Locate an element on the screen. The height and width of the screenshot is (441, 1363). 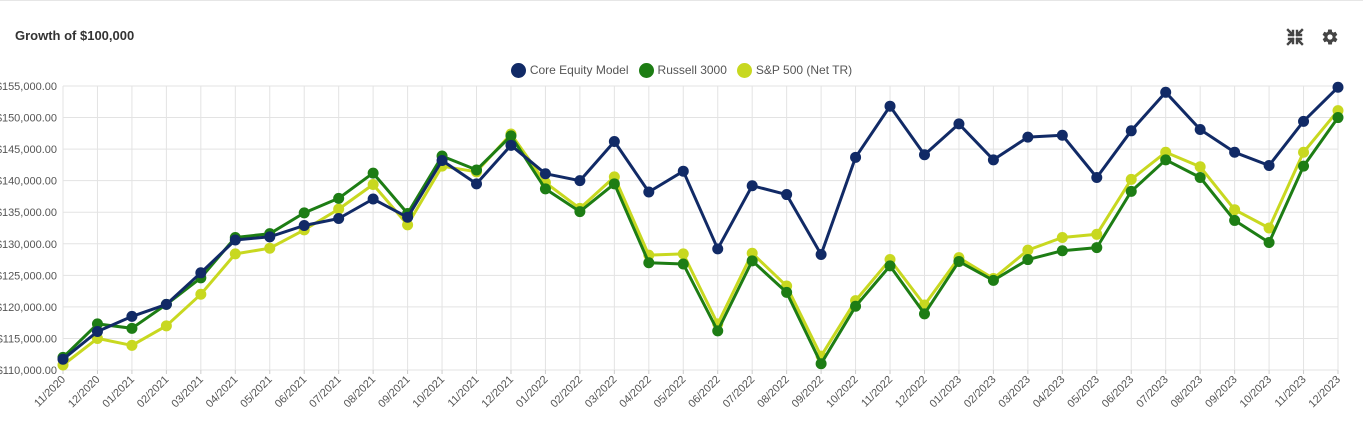
settings-button is located at coordinates (1330, 37).